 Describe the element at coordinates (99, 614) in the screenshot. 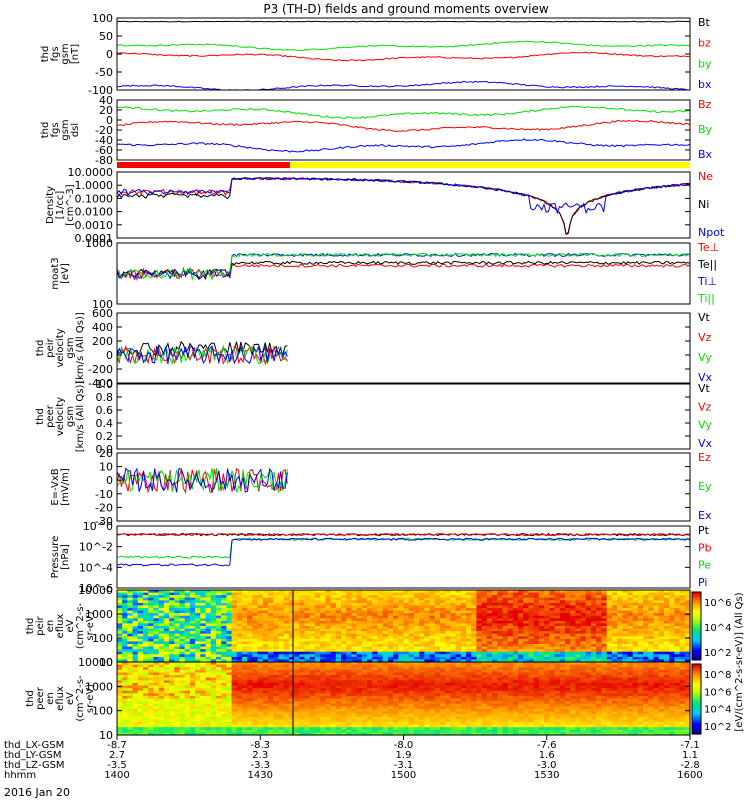

I see `y-tick-label: 1000` at that location.